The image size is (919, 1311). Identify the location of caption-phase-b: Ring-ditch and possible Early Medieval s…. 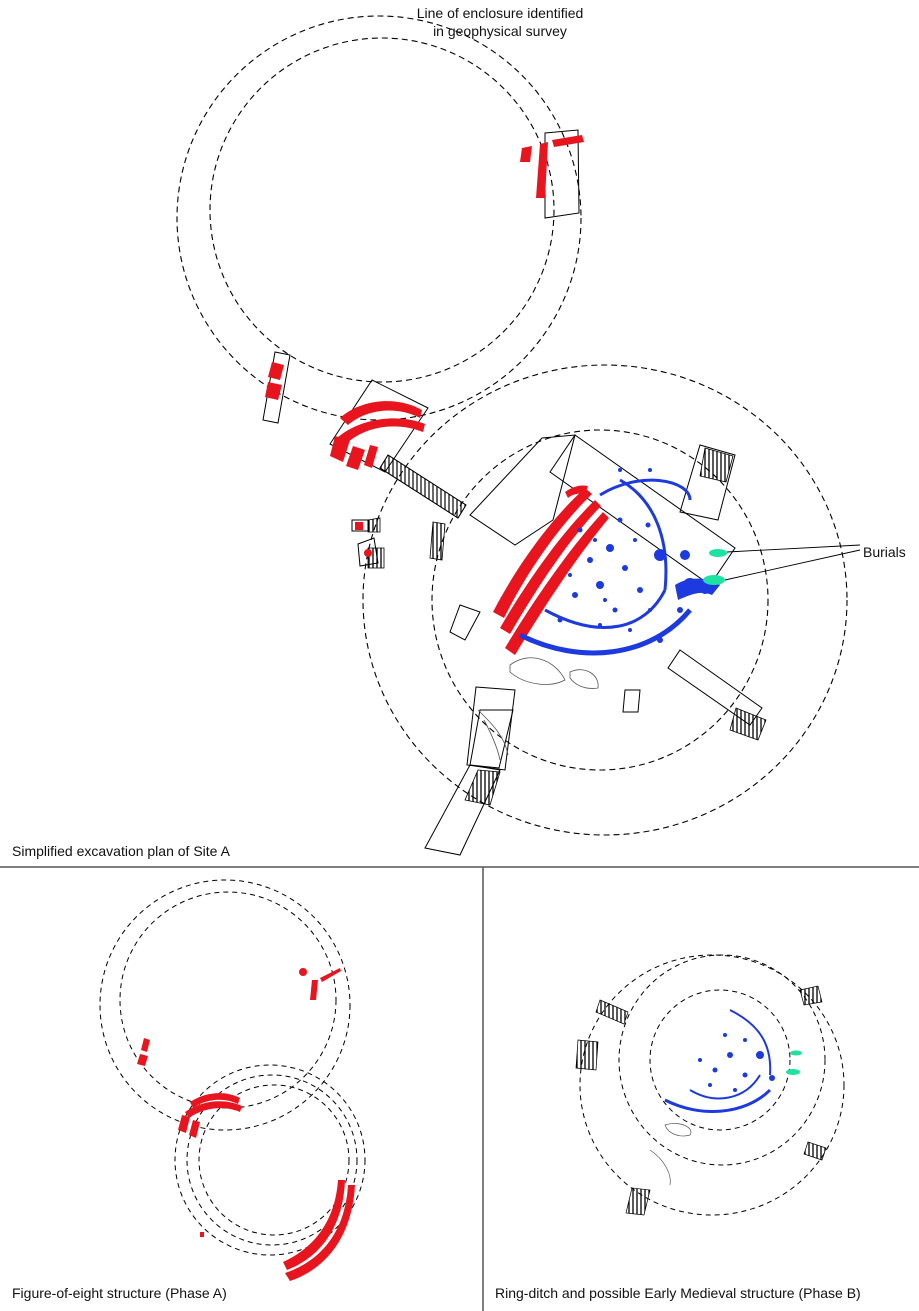
(678, 1293).